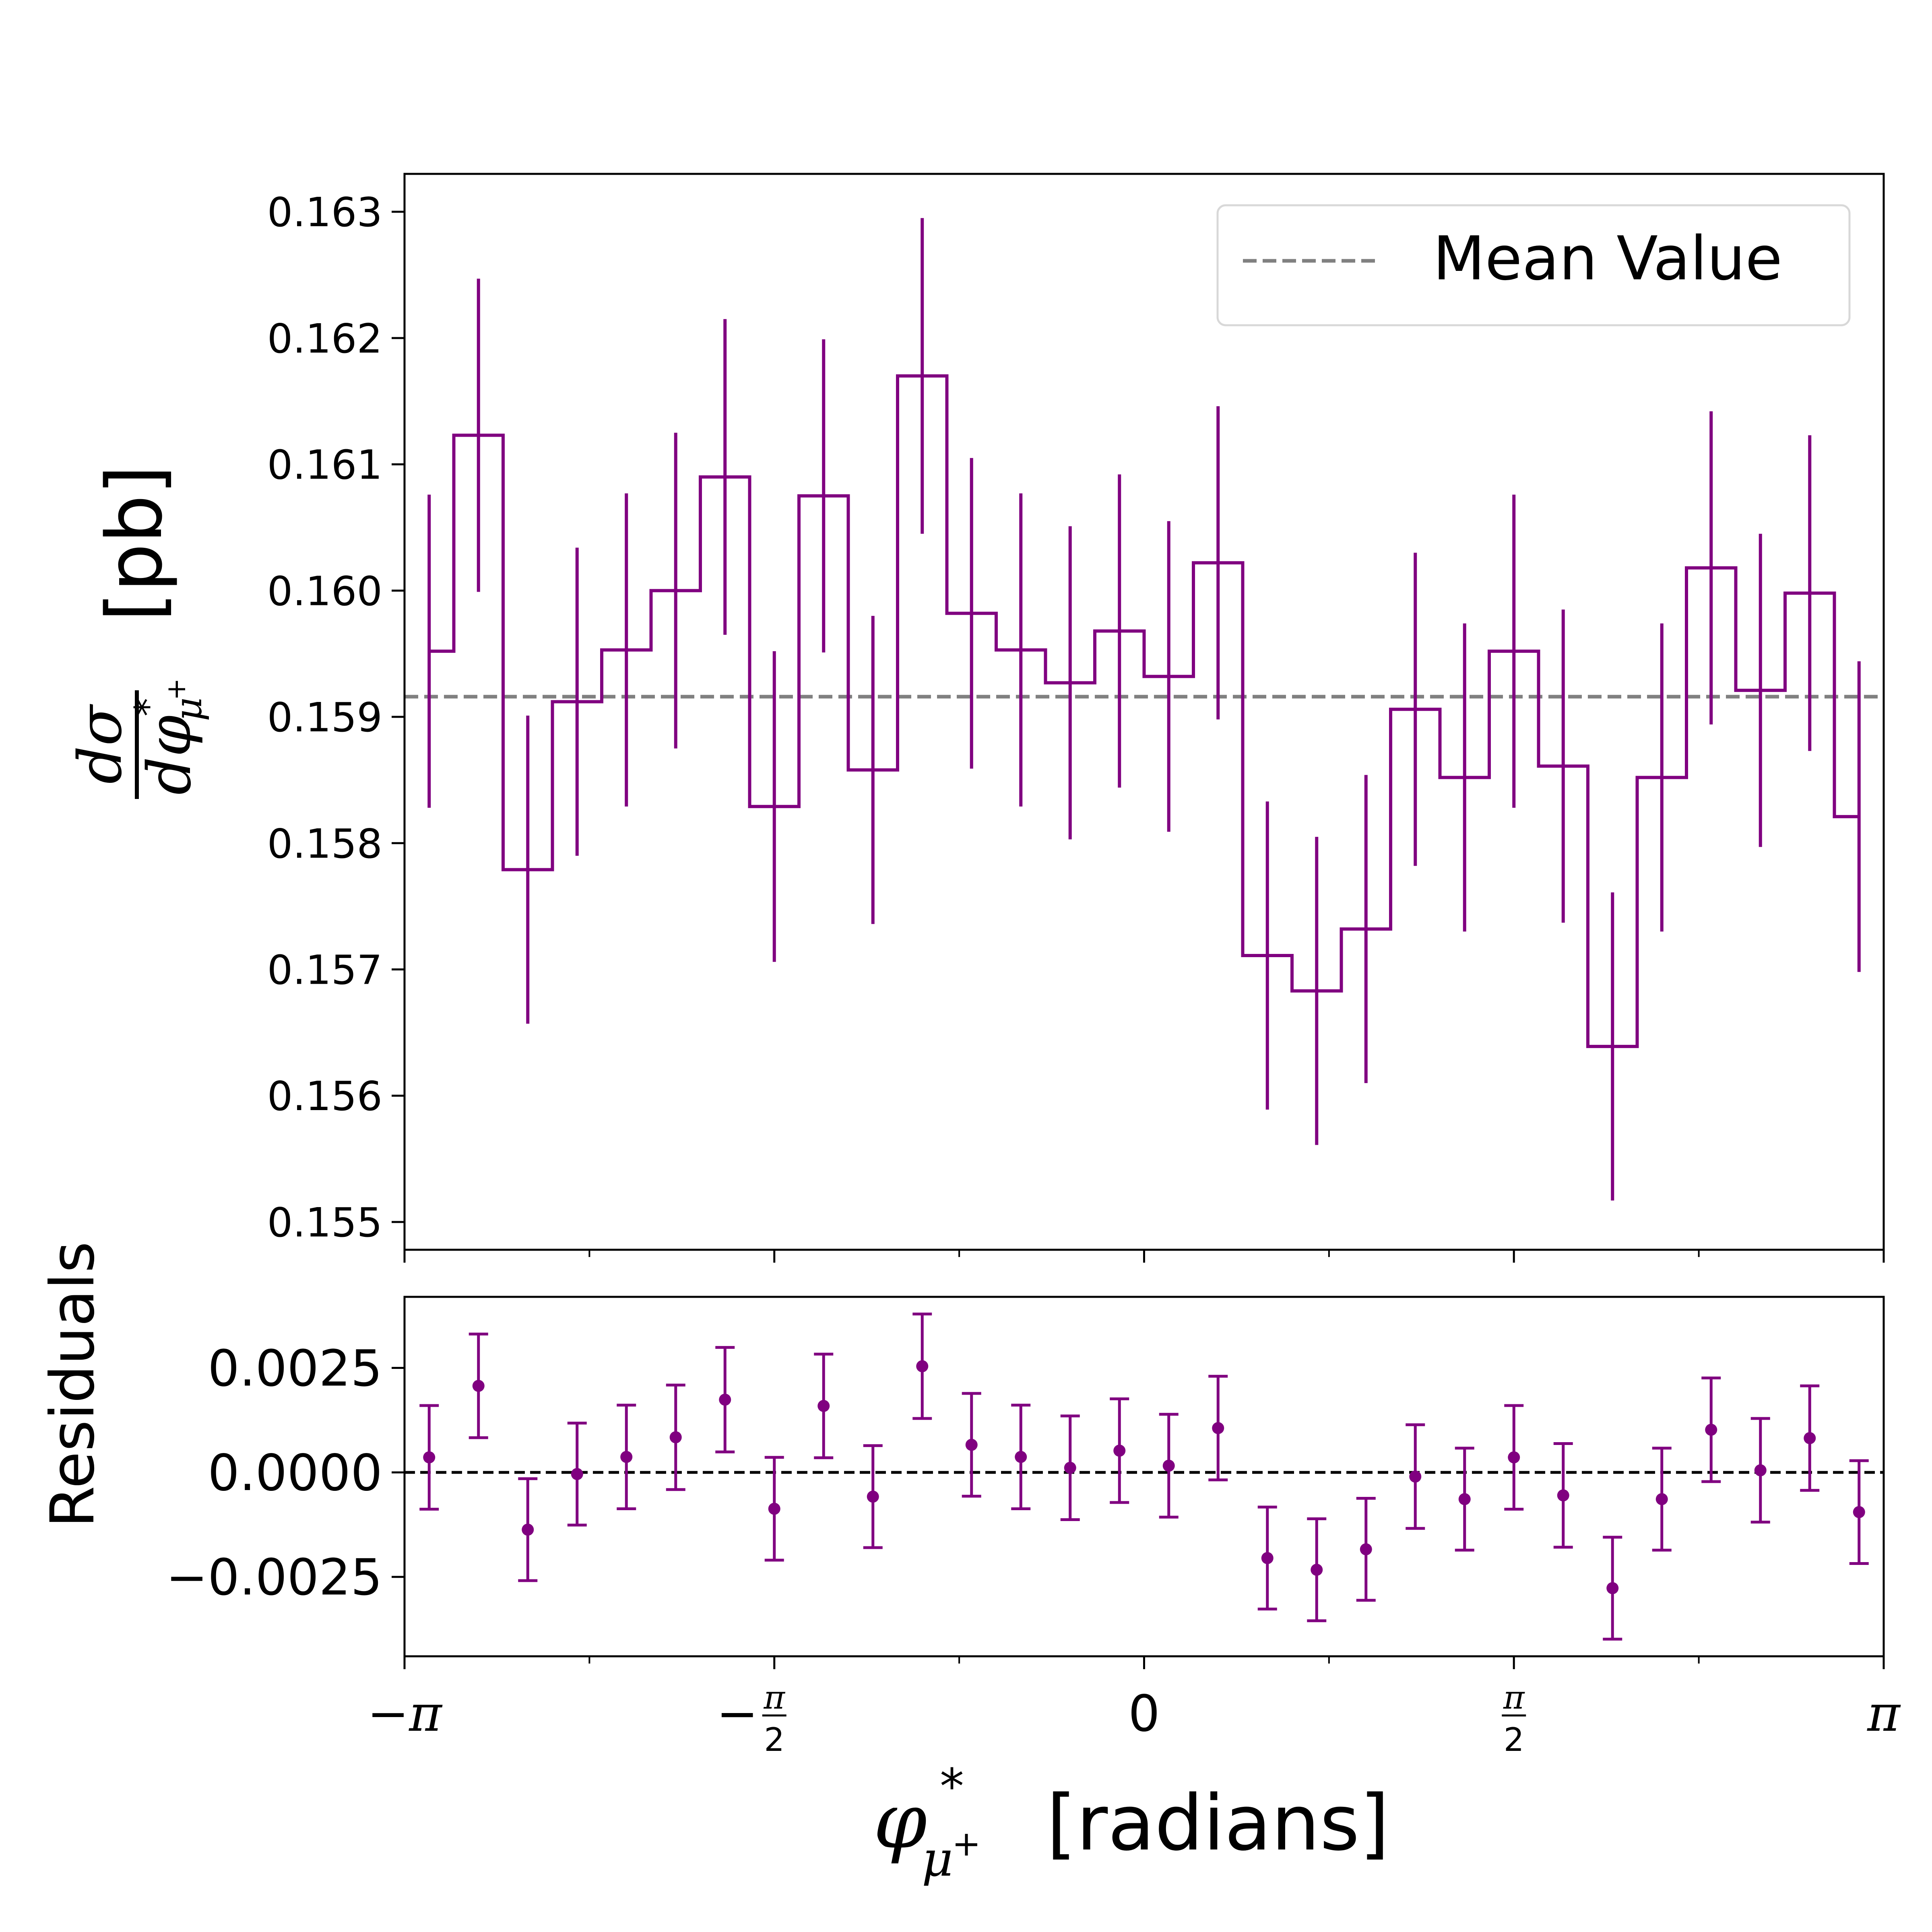 The width and height of the screenshot is (1932, 1932). What do you see at coordinates (324, 717) in the screenshot?
I see `main-y-tick-label: 0.159` at bounding box center [324, 717].